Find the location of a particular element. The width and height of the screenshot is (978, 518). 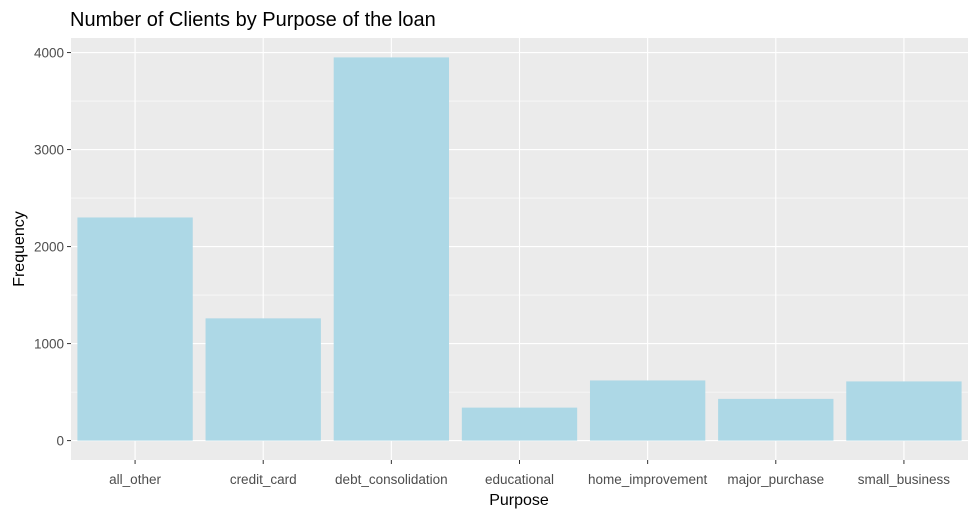

y-tick-label: 1000 is located at coordinates (49, 344).